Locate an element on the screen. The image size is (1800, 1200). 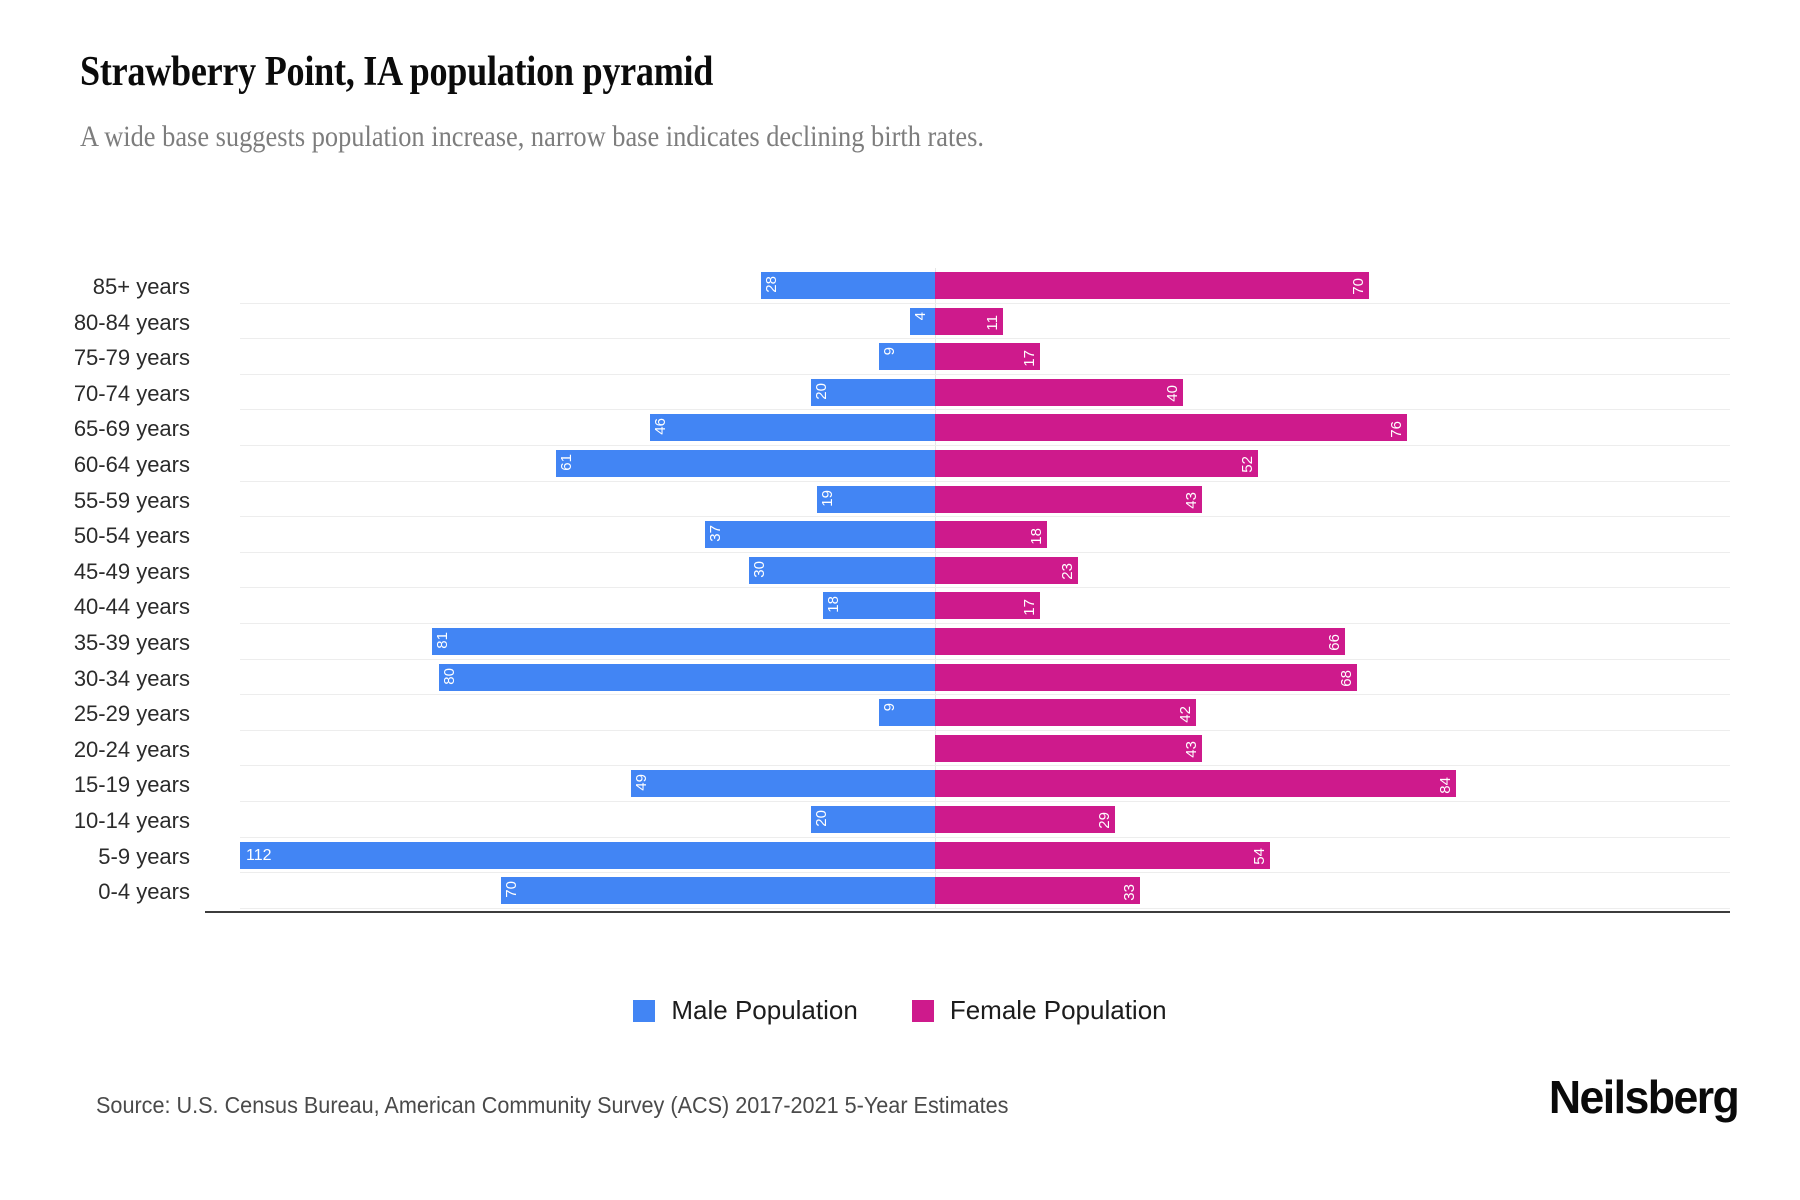
y-axis-tick-label: 20-24 years is located at coordinates (131, 749).